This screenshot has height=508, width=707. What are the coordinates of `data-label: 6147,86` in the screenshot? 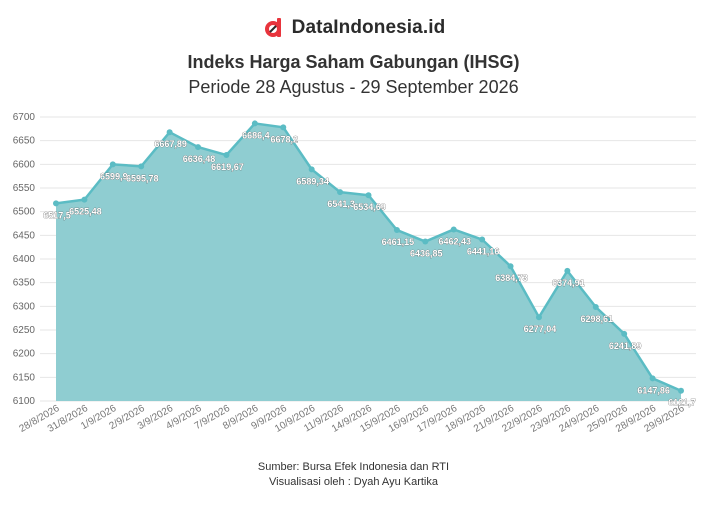 It's located at (653, 390).